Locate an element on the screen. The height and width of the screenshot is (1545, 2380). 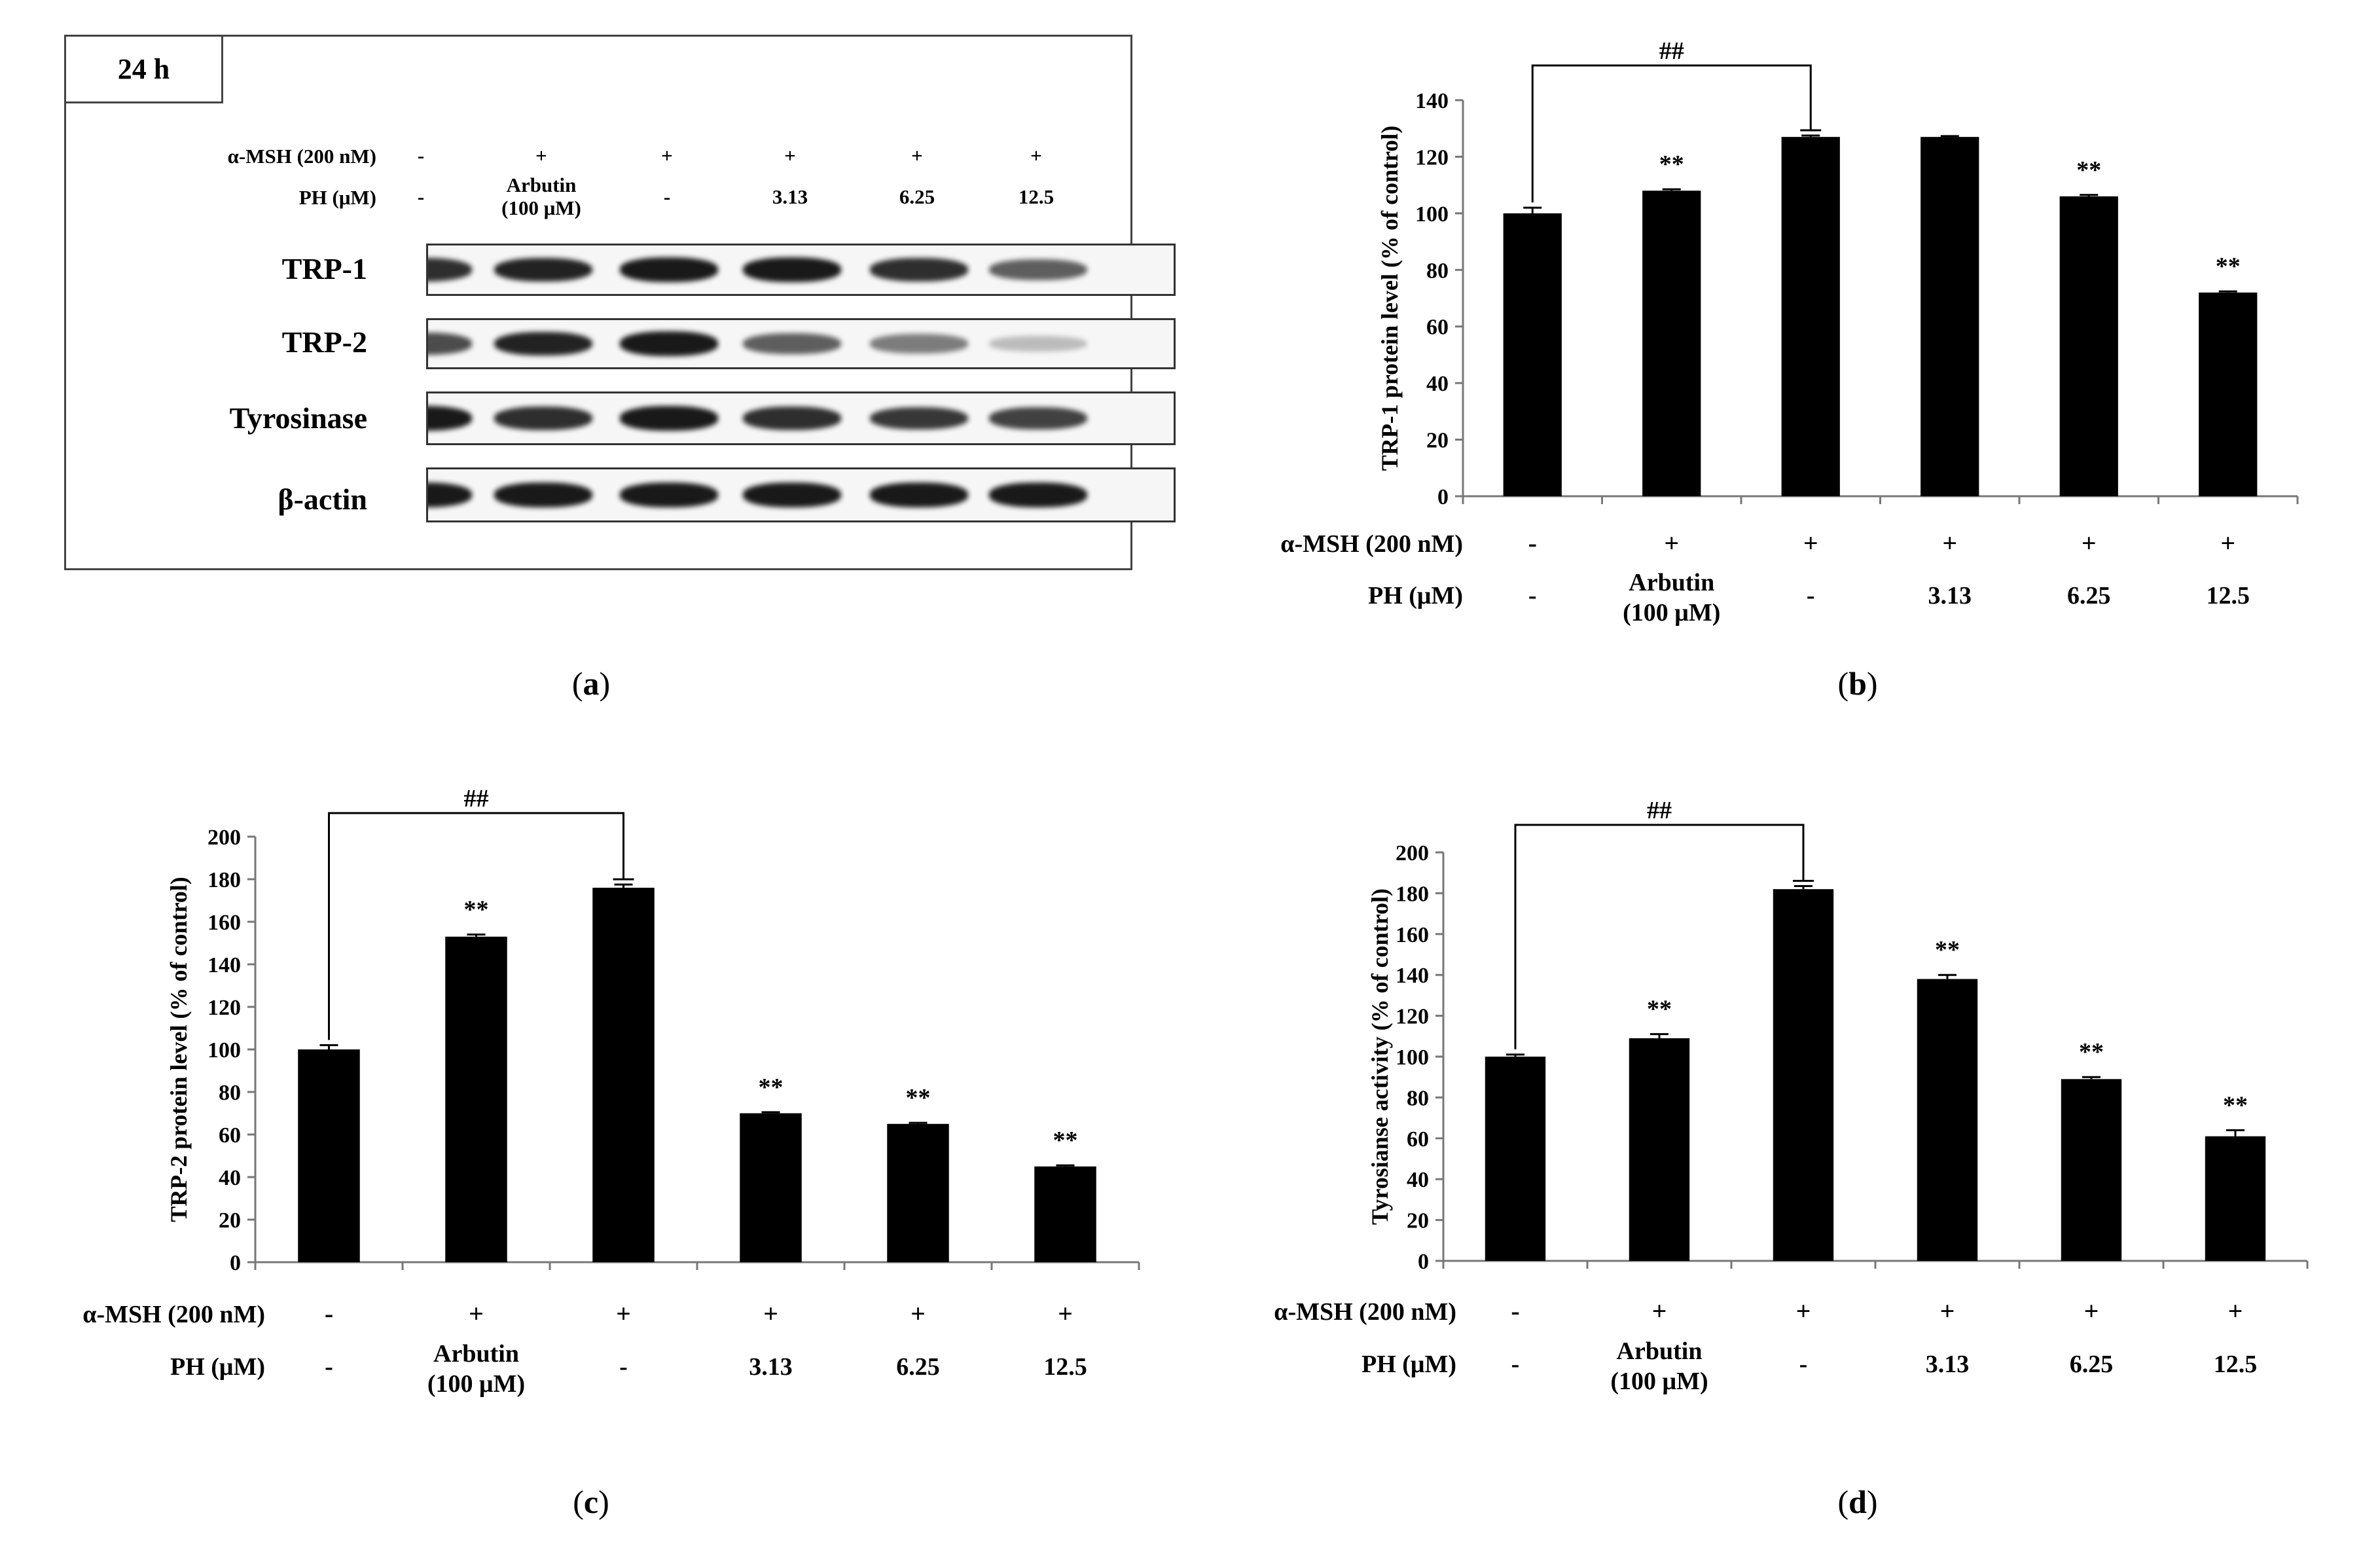
category-2-ph: - is located at coordinates (1811, 595).